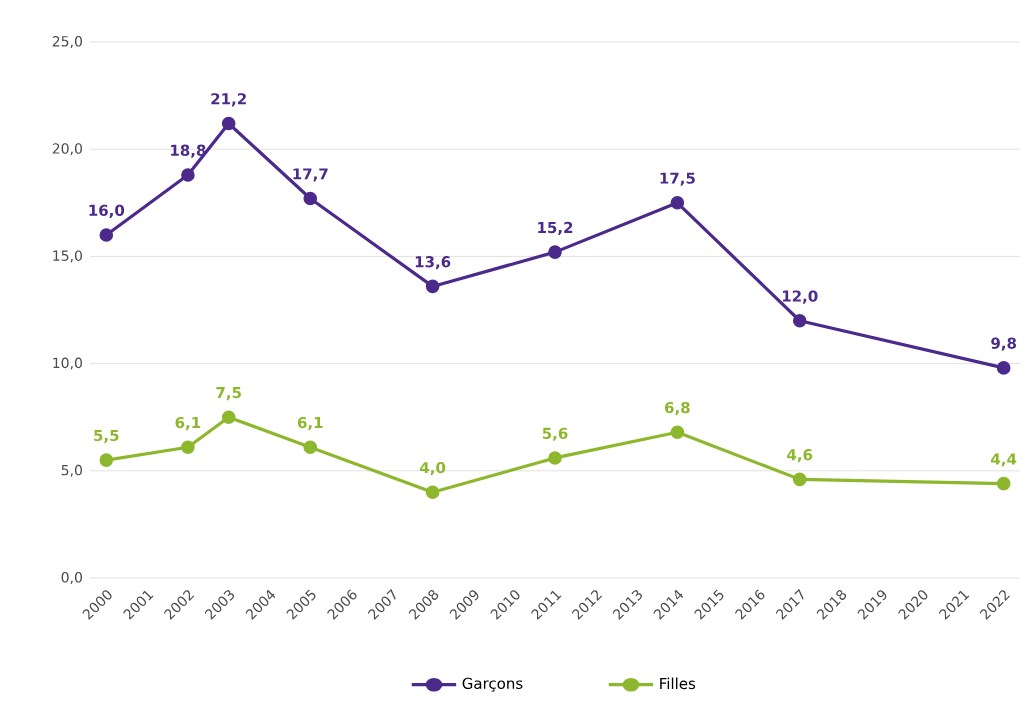  What do you see at coordinates (492, 684) in the screenshot?
I see `legend-label: Garçons` at bounding box center [492, 684].